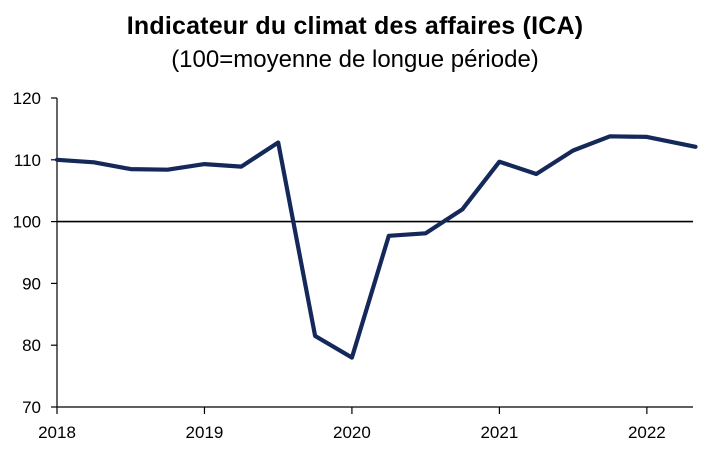 Image resolution: width=710 pixels, height=452 pixels. What do you see at coordinates (355, 59) in the screenshot?
I see `chart-subtitle: (100=moyenne de longue période)` at bounding box center [355, 59].